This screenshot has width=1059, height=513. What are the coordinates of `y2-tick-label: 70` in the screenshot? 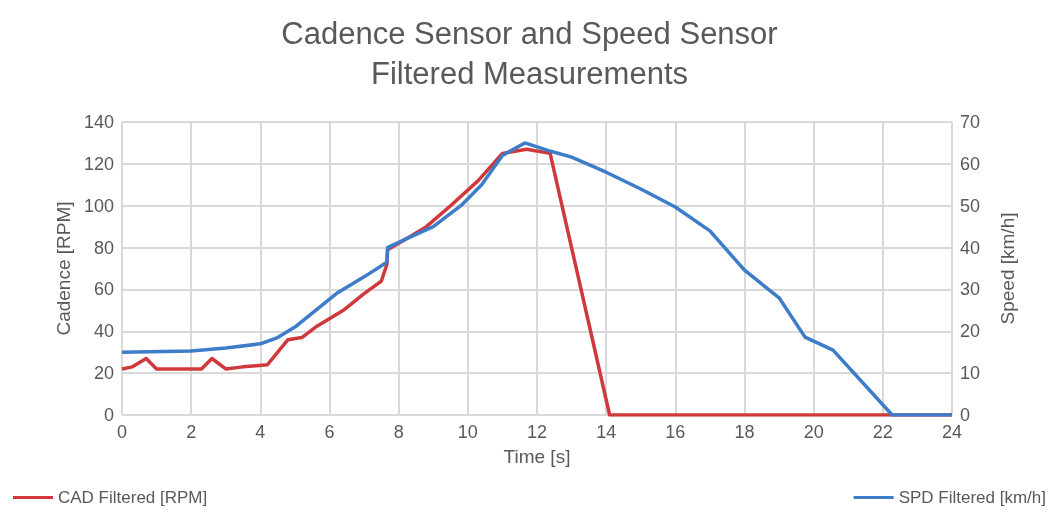 It's located at (970, 122).